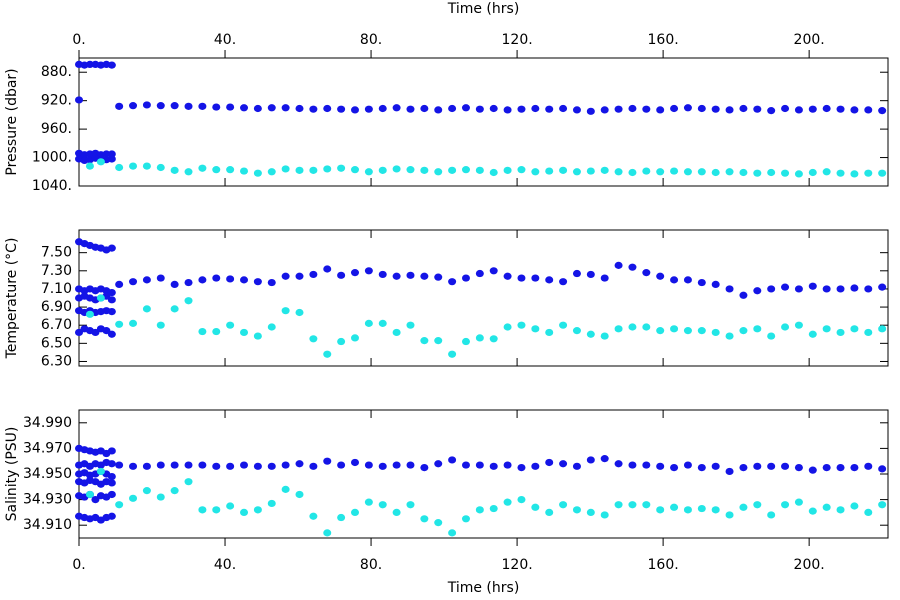 This screenshot has width=900, height=600. I want to click on y-tick-label: 6.30, so click(56, 361).